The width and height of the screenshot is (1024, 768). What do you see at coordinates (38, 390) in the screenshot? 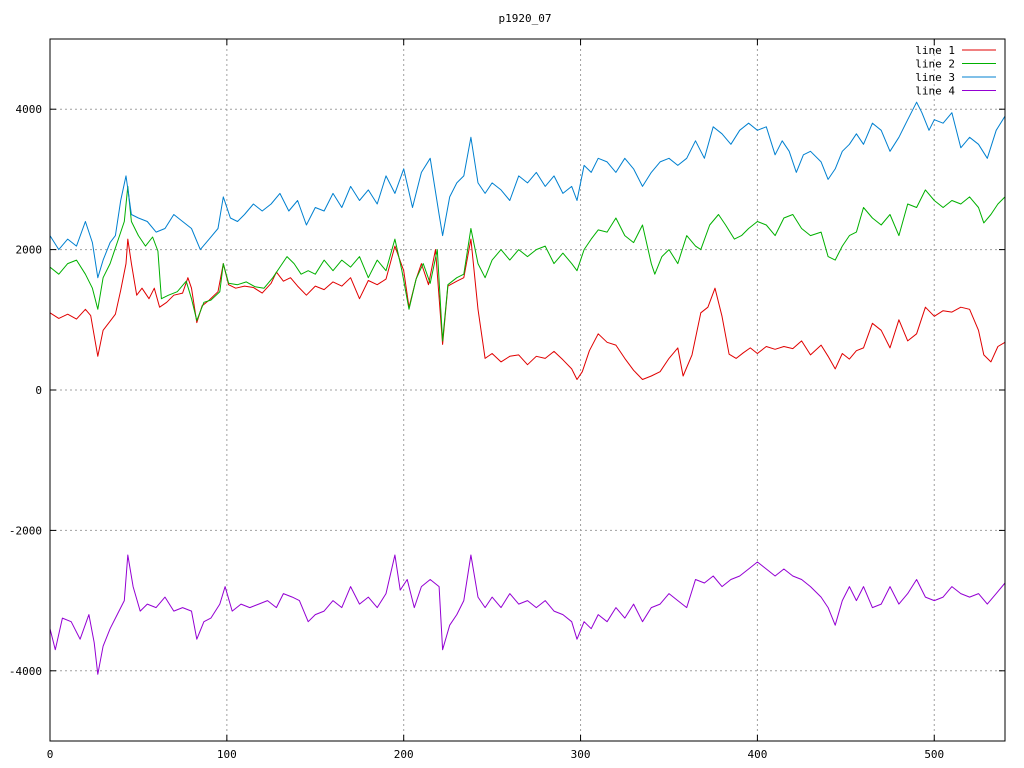
I see `y-tick-label: 0` at bounding box center [38, 390].